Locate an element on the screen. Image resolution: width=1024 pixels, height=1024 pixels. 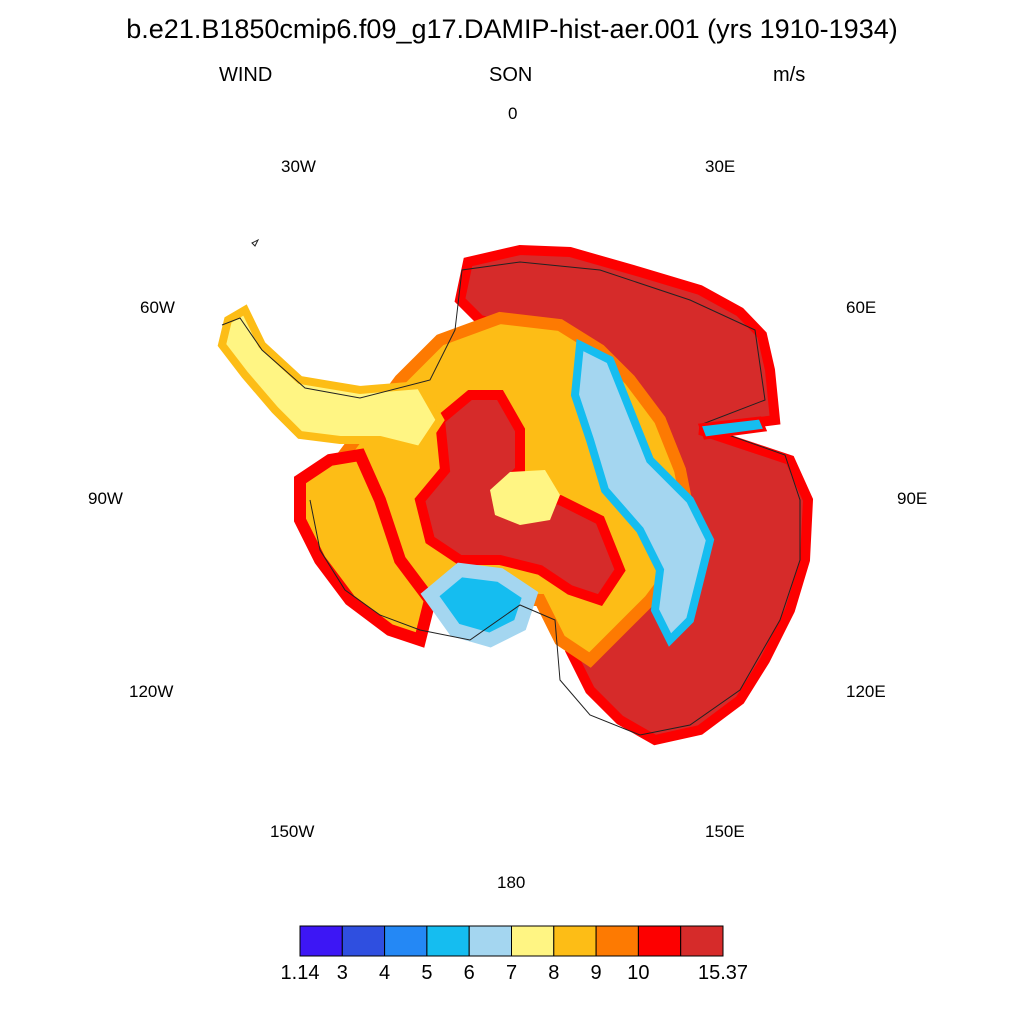
colorbar-label-8: 10 is located at coordinates (638, 973).